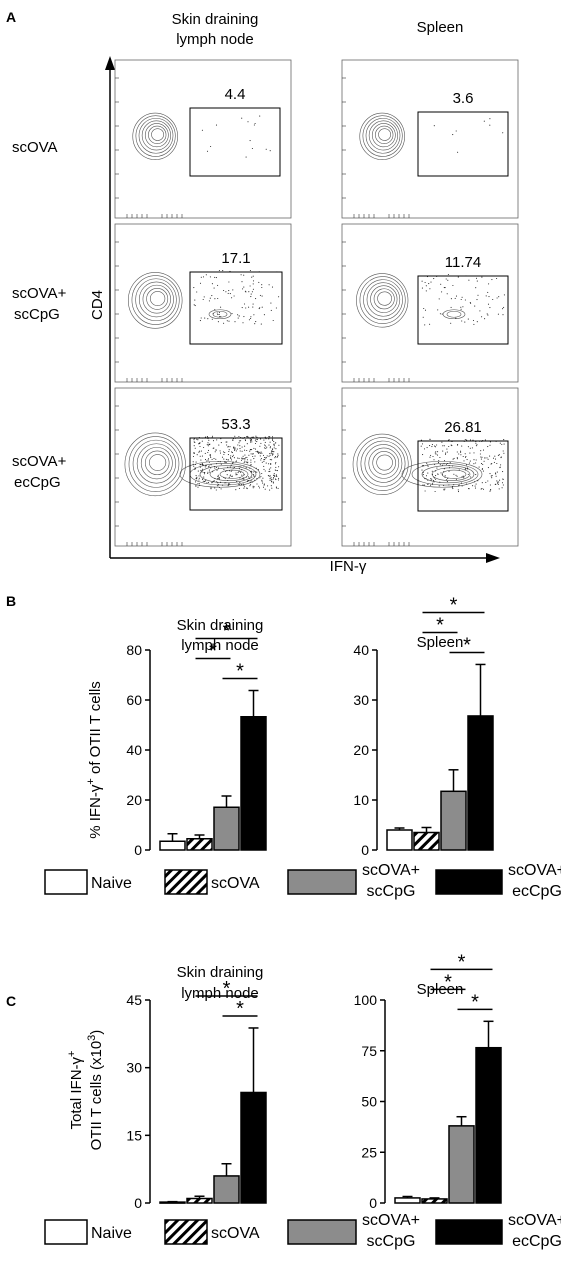 The width and height of the screenshot is (561, 1265). What do you see at coordinates (75, 1090) in the screenshot?
I see `panel-c-y-axis-line1: Total IFN-γ+` at bounding box center [75, 1090].